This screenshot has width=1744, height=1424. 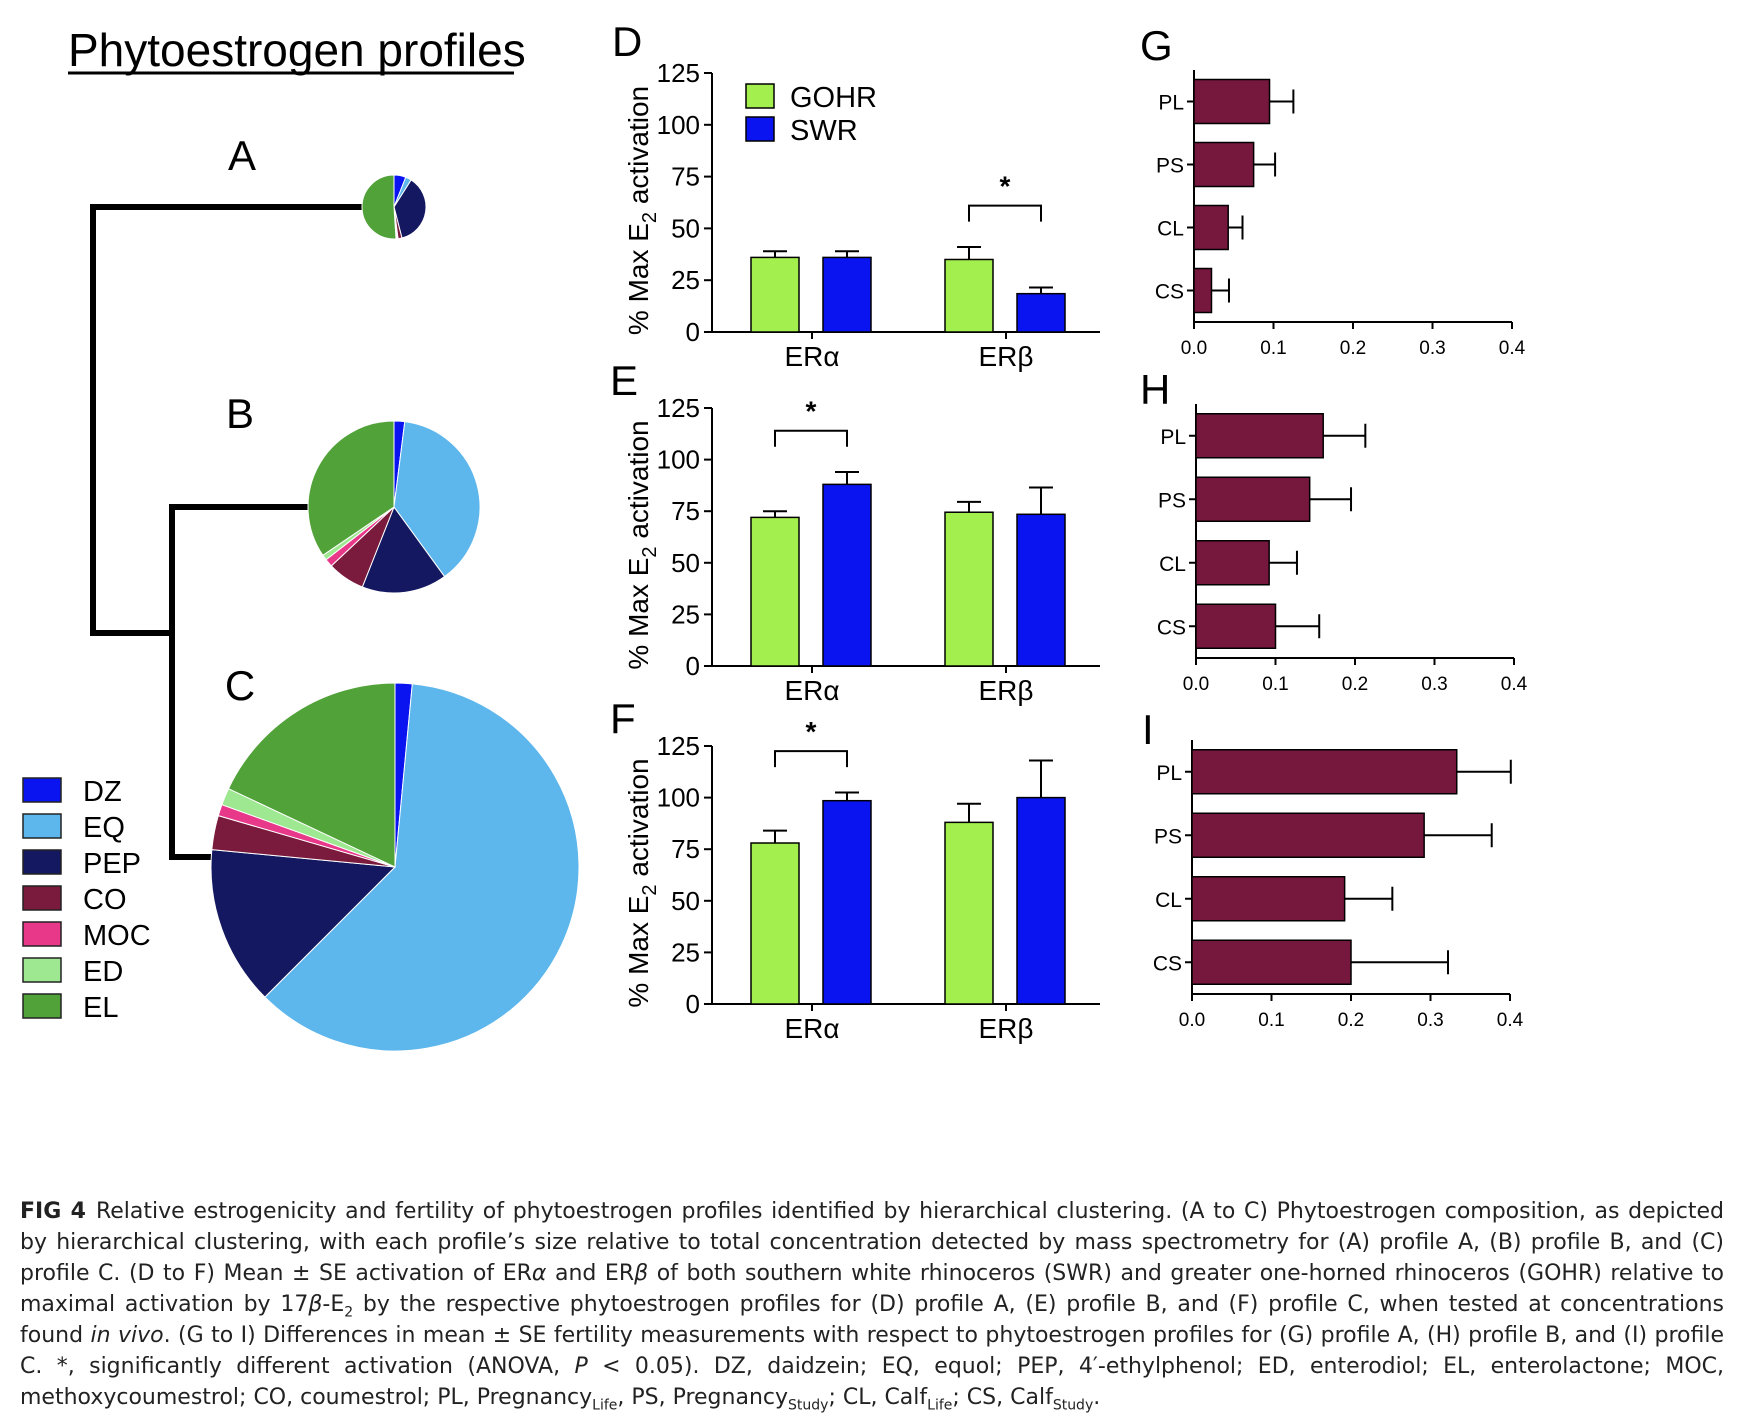 I want to click on panel-label-d: D, so click(x=627, y=41).